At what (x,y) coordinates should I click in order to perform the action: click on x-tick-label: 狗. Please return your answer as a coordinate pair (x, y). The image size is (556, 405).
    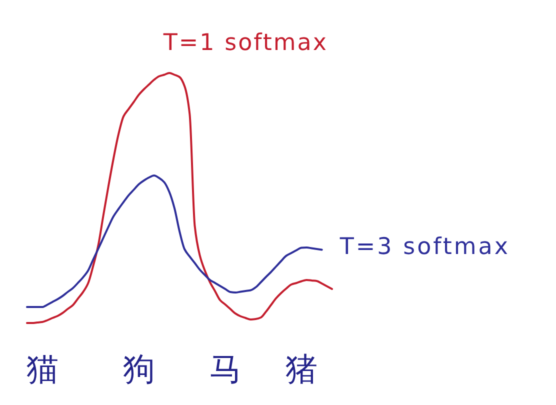
    Looking at the image, I should click on (138, 369).